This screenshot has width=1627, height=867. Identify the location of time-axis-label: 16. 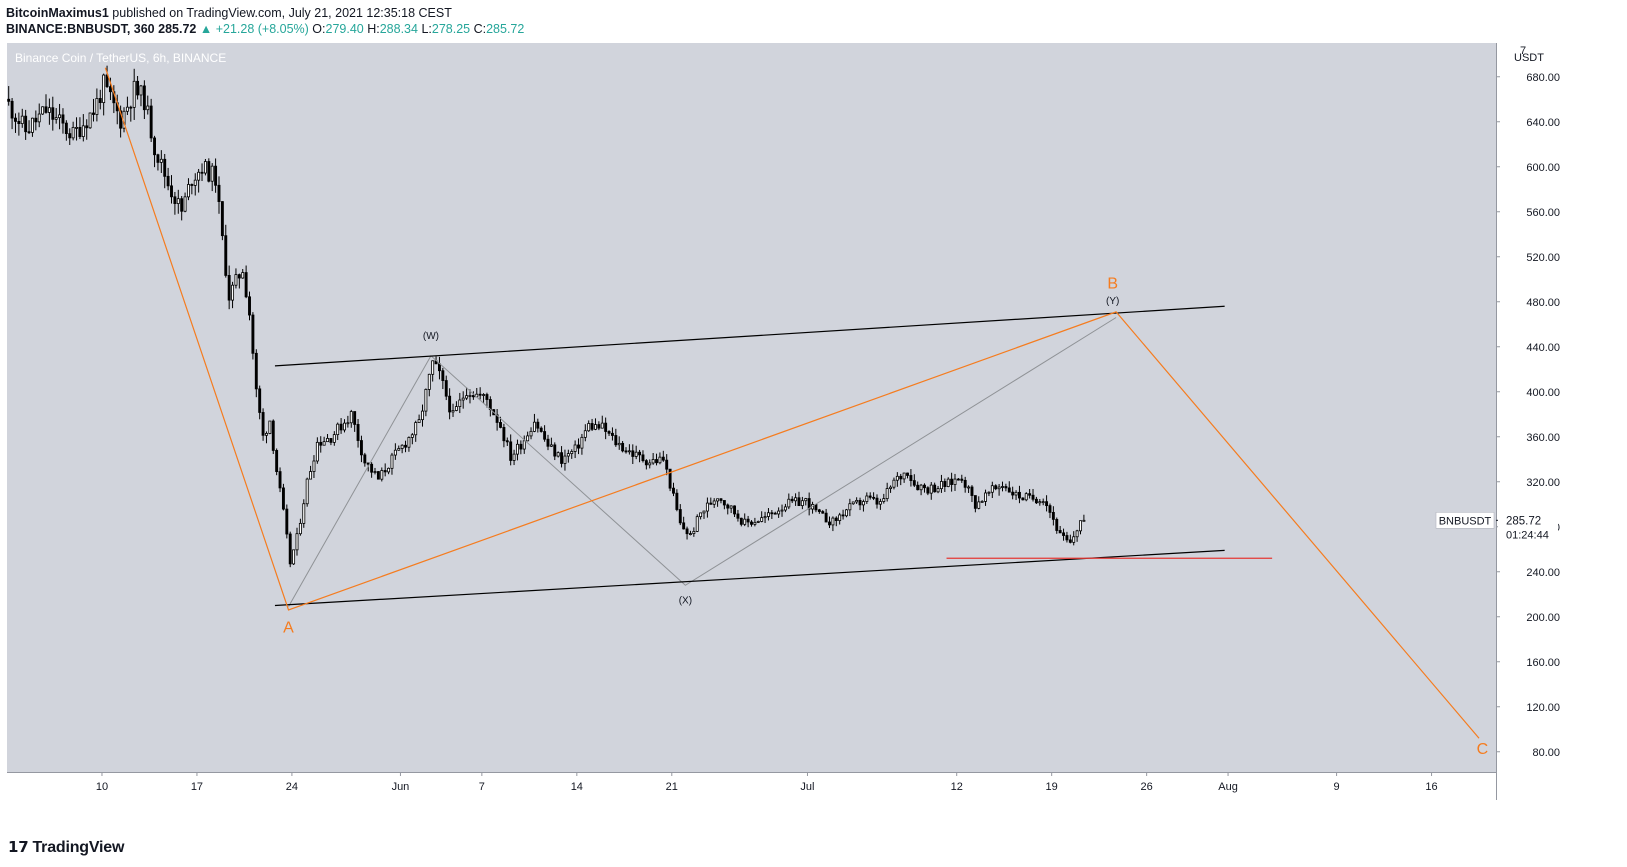
(1431, 787).